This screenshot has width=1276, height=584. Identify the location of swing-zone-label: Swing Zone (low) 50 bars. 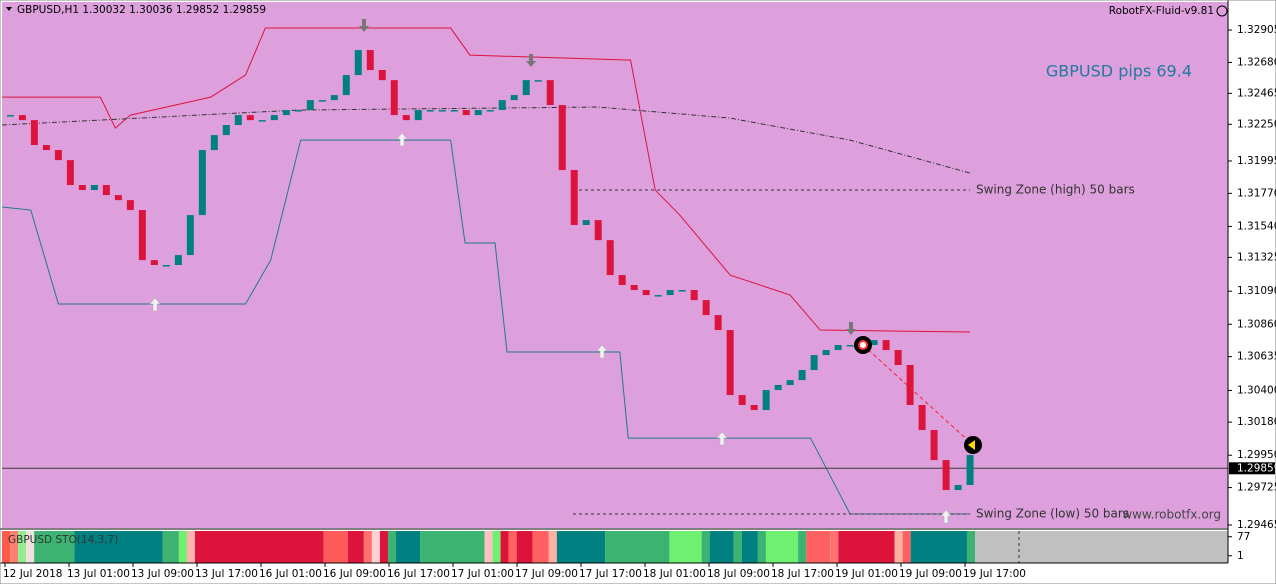
(1052, 514).